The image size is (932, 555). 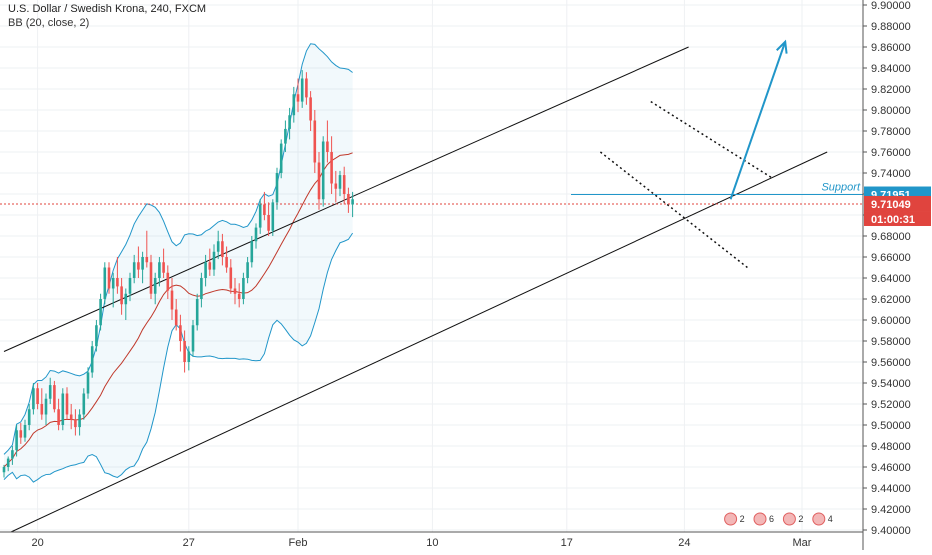 What do you see at coordinates (891, 111) in the screenshot?
I see `price-tick-label: 9.80000` at bounding box center [891, 111].